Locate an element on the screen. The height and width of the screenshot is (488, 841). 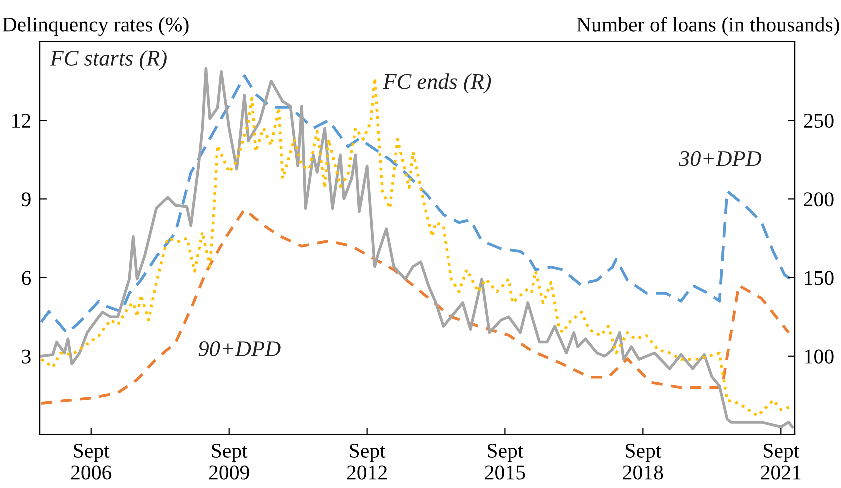
y-tick-label: 9 is located at coordinates (26, 199).